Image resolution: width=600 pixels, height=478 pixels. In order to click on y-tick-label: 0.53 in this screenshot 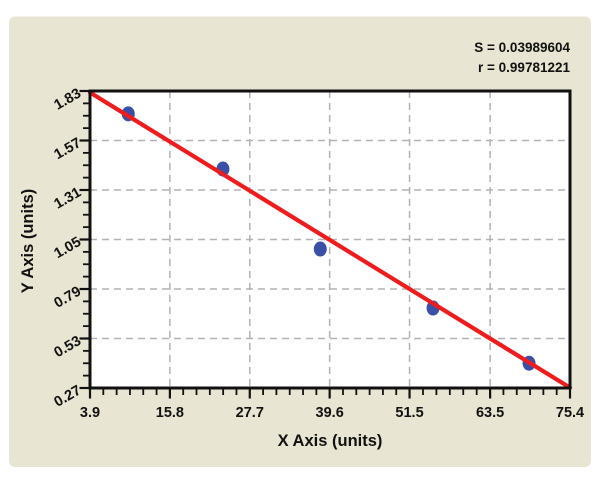, I will do `click(68, 347)`.